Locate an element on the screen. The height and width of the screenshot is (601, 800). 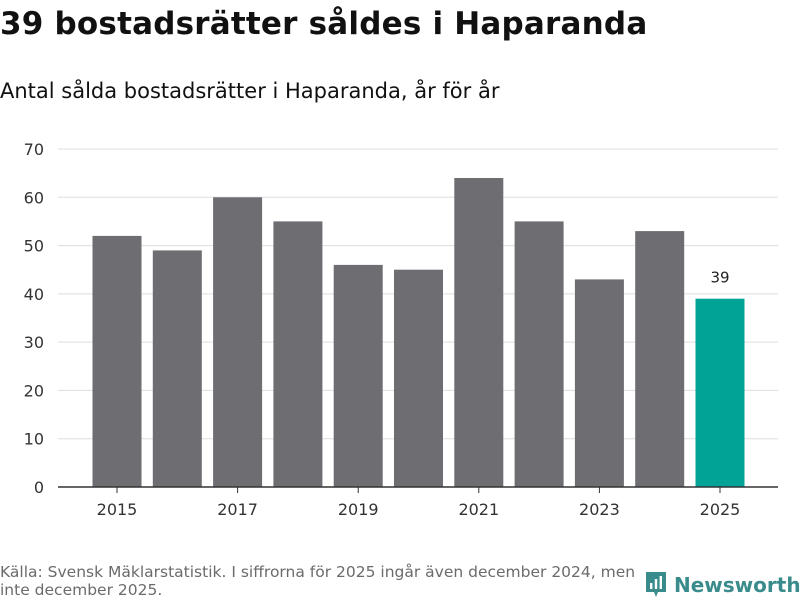
y-tick-label-50: 50 is located at coordinates (34, 246).